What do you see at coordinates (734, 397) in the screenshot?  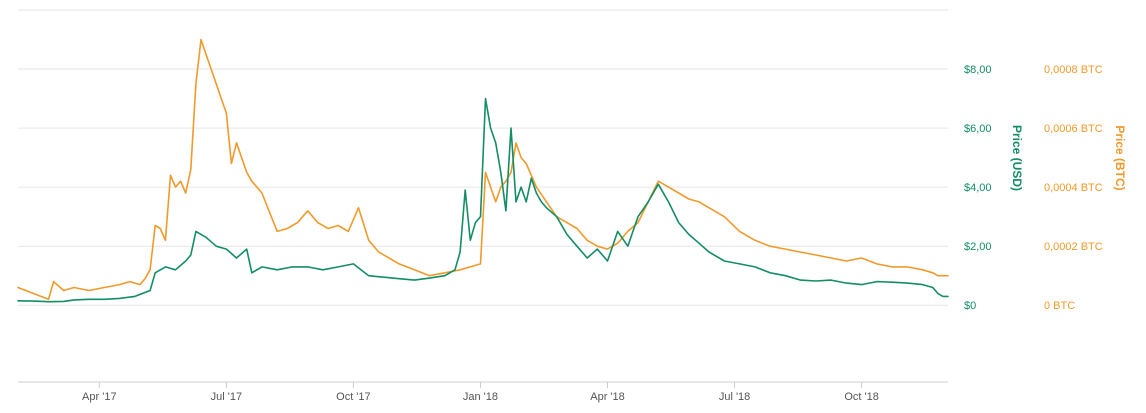 I see `x-tick-label: Jul '18` at bounding box center [734, 397].